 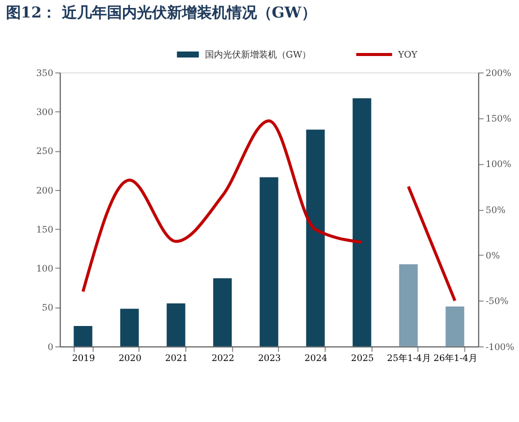 I want to click on x-tick-label: 26年1-4月, so click(x=456, y=358).